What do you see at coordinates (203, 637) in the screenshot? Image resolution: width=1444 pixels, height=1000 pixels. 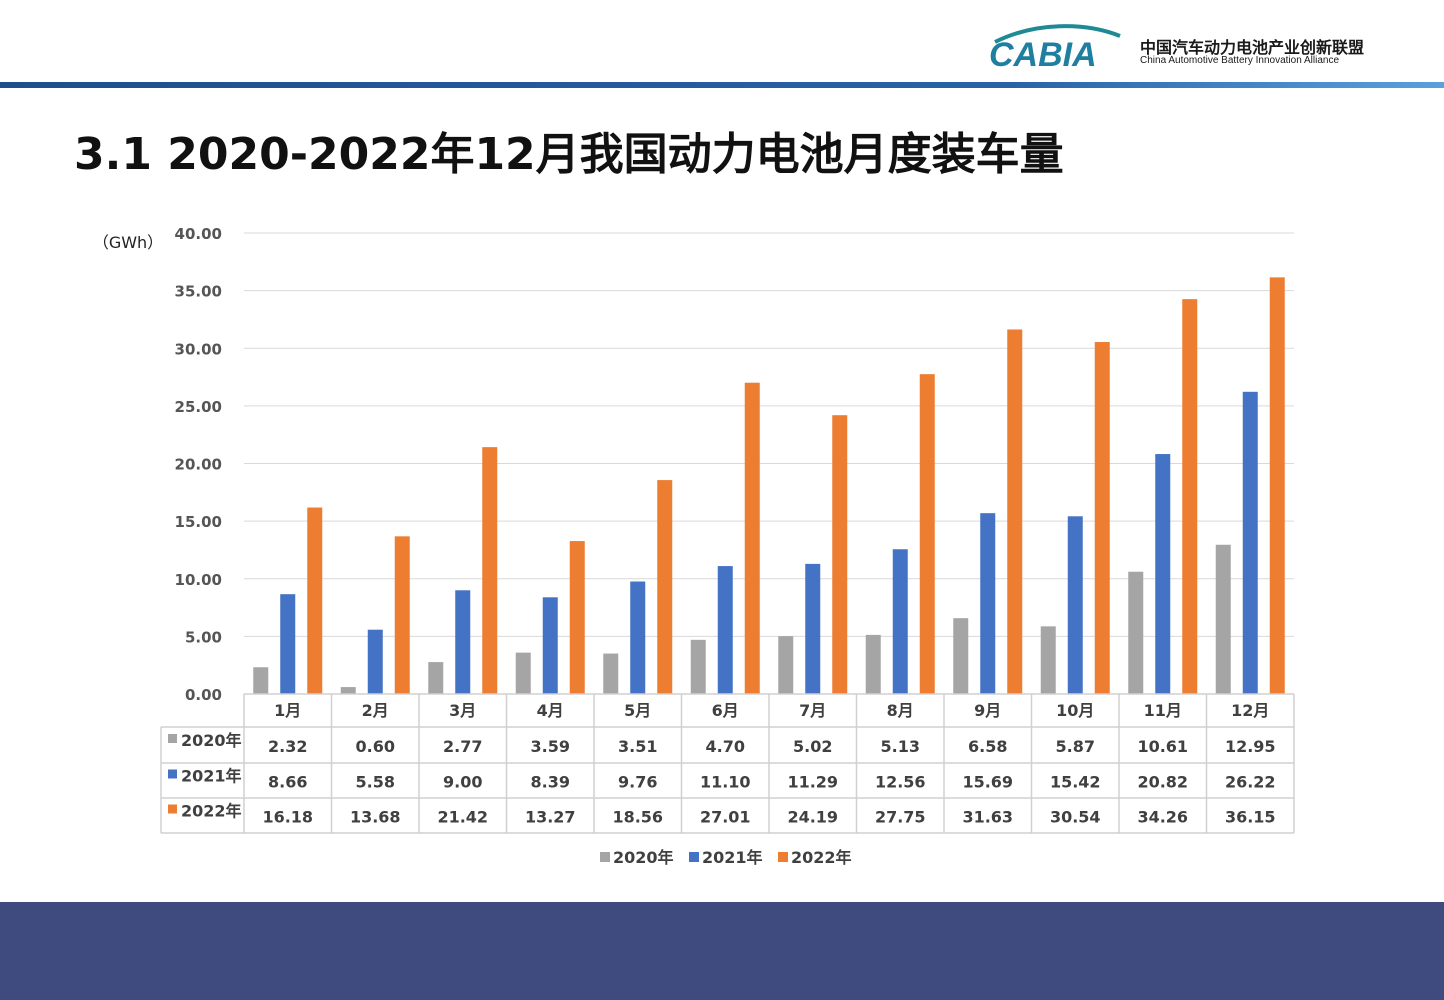 I see `y-tick-label: 5.00` at bounding box center [203, 637].